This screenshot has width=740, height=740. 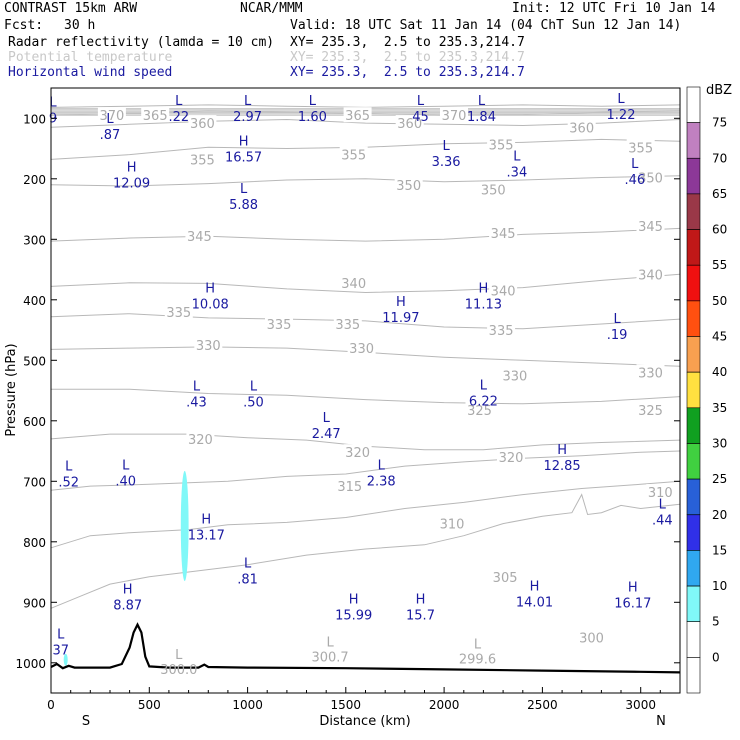 What do you see at coordinates (483, 305) in the screenshot?
I see `wind-extremum-value: 11.13` at bounding box center [483, 305].